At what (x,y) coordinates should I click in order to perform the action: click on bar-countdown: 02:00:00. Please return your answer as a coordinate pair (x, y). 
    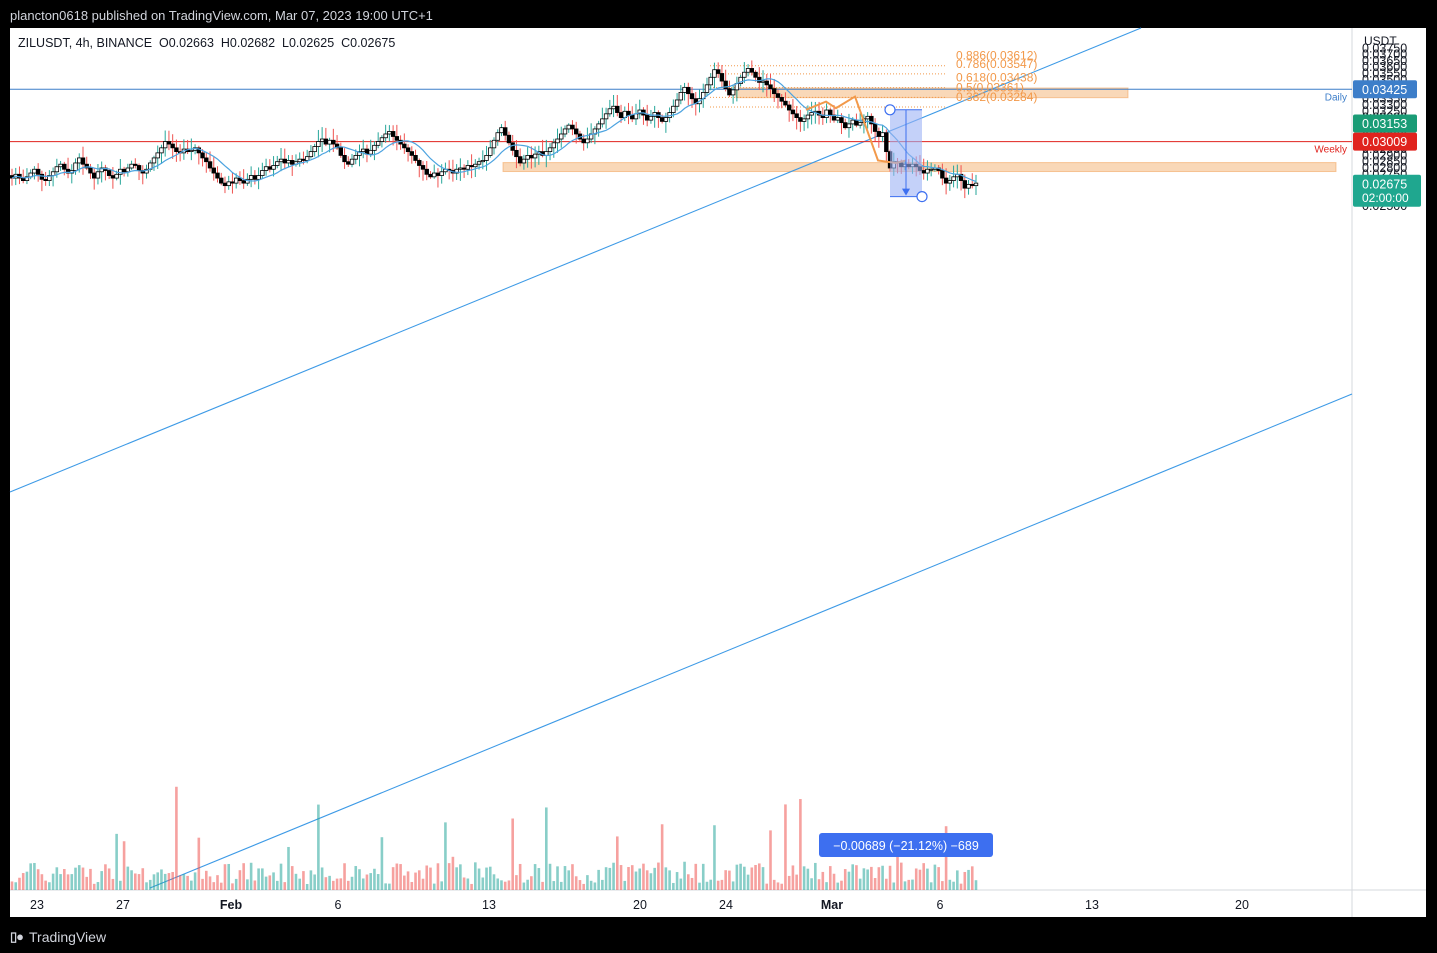
    Looking at the image, I should click on (1385, 198).